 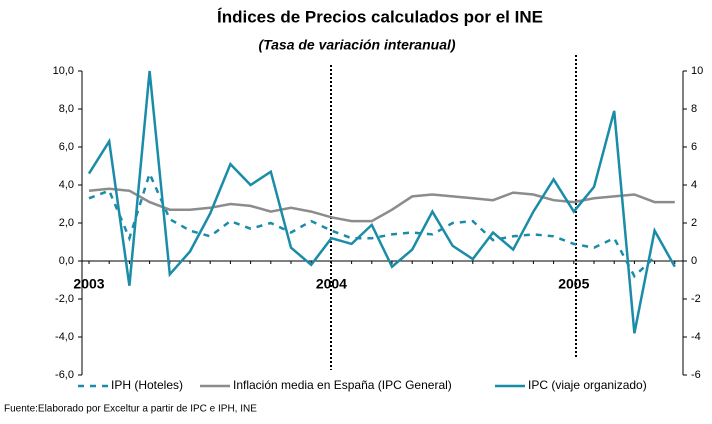 What do you see at coordinates (66, 185) in the screenshot?
I see `y-tick-label: 4,0` at bounding box center [66, 185].